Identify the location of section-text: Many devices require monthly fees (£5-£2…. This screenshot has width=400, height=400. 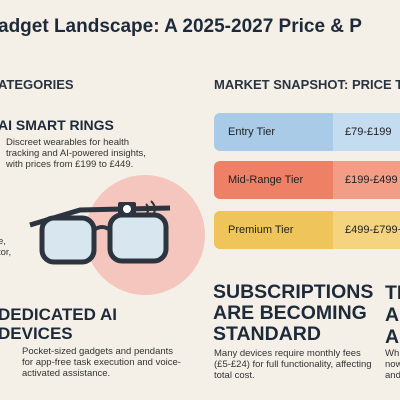
(293, 364).